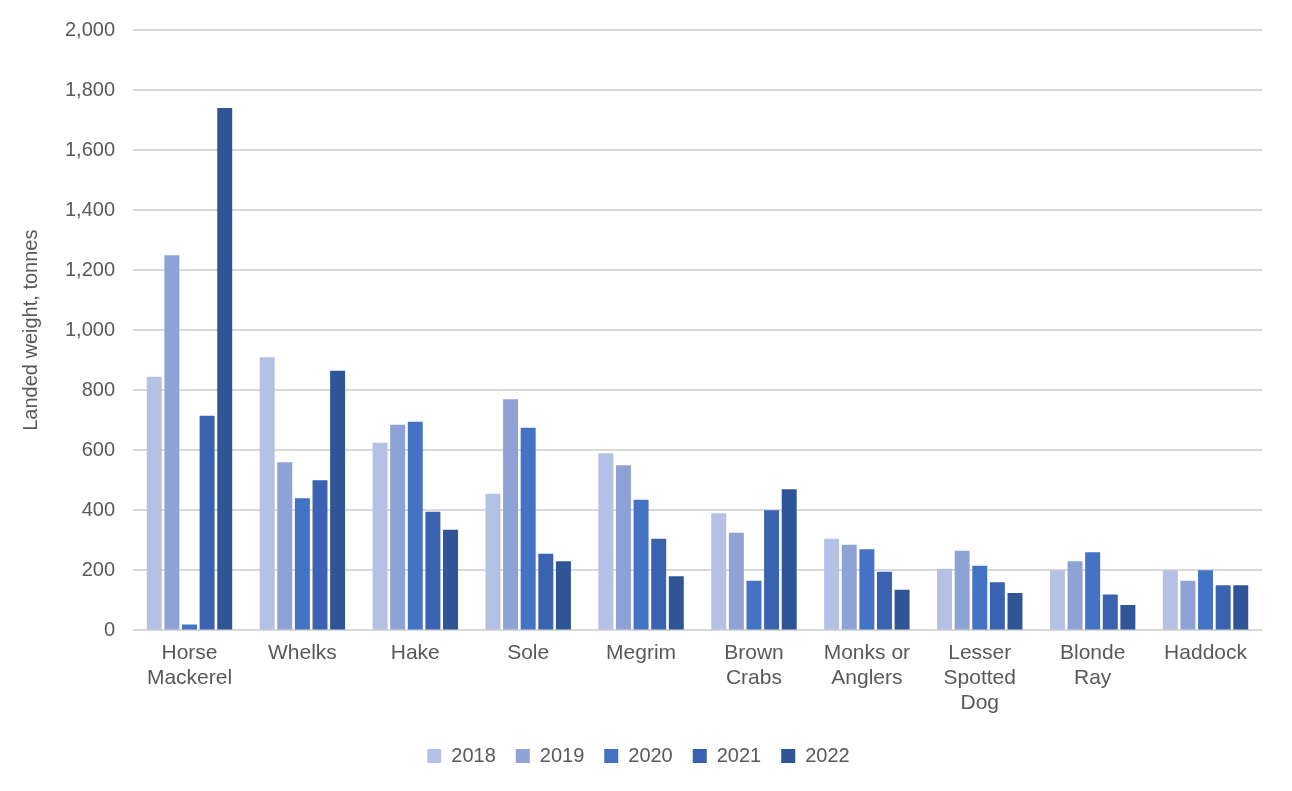 The width and height of the screenshot is (1292, 791). I want to click on x-tick-label: Blonde Ray, so click(1092, 663).